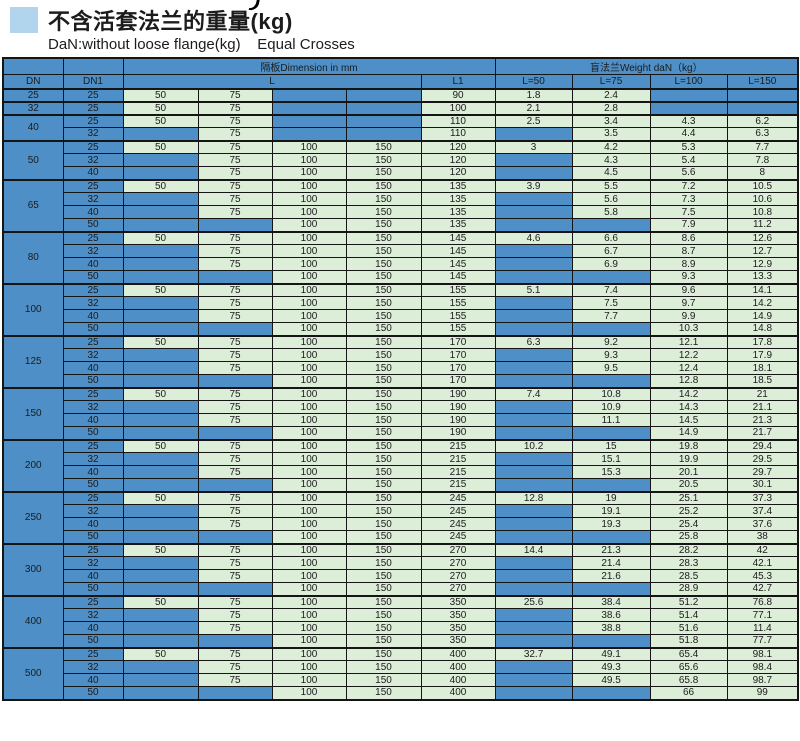 The image size is (800, 741). What do you see at coordinates (458, 641) in the screenshot?
I see `l1-cell: 350` at bounding box center [458, 641].